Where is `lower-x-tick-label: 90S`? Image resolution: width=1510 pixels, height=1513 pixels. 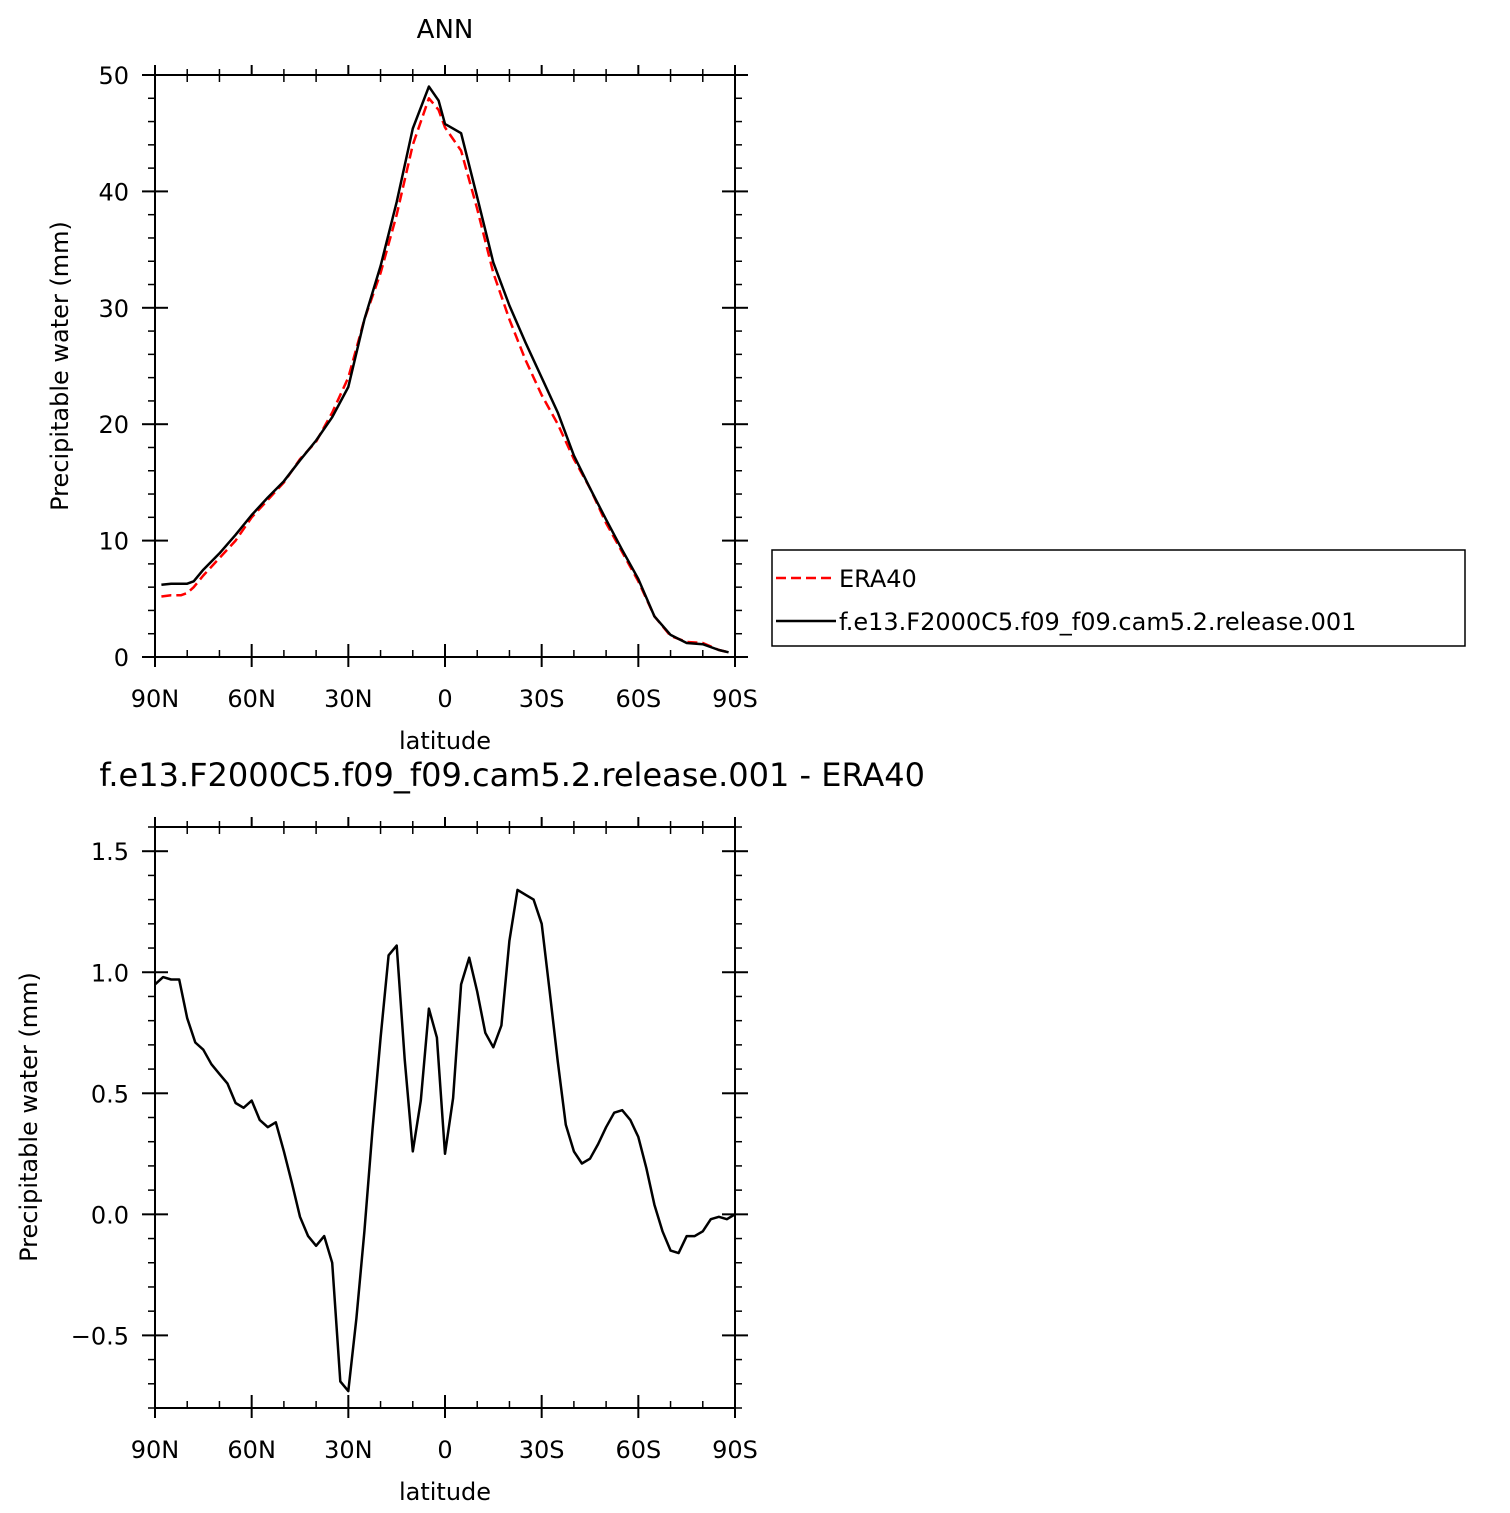 lower-x-tick-label: 90S is located at coordinates (735, 1450).